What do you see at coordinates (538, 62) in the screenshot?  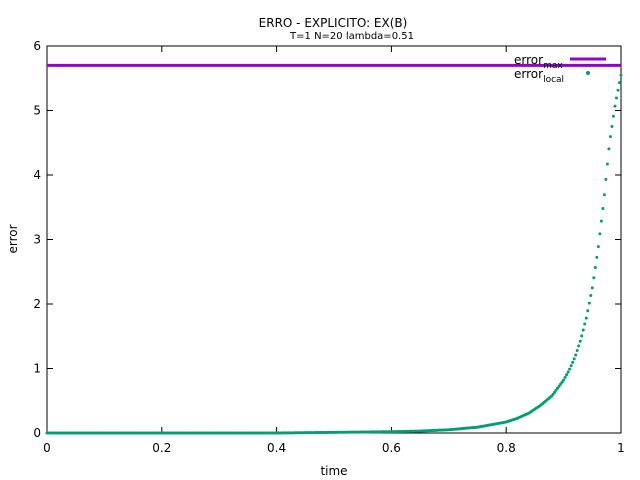 I see `legend-label-max: errormax` at bounding box center [538, 62].